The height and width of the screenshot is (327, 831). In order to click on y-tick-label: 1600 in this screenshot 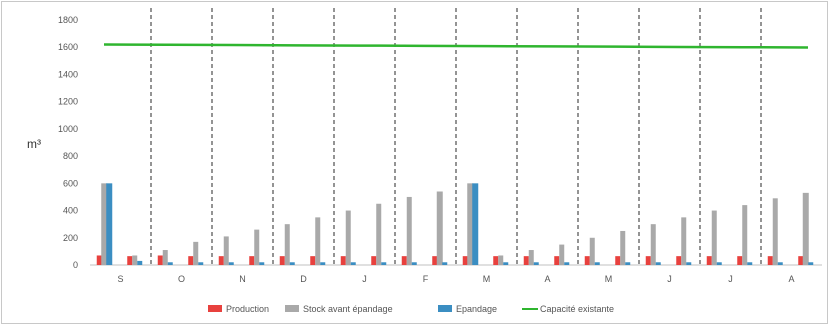, I will do `click(68, 47)`.